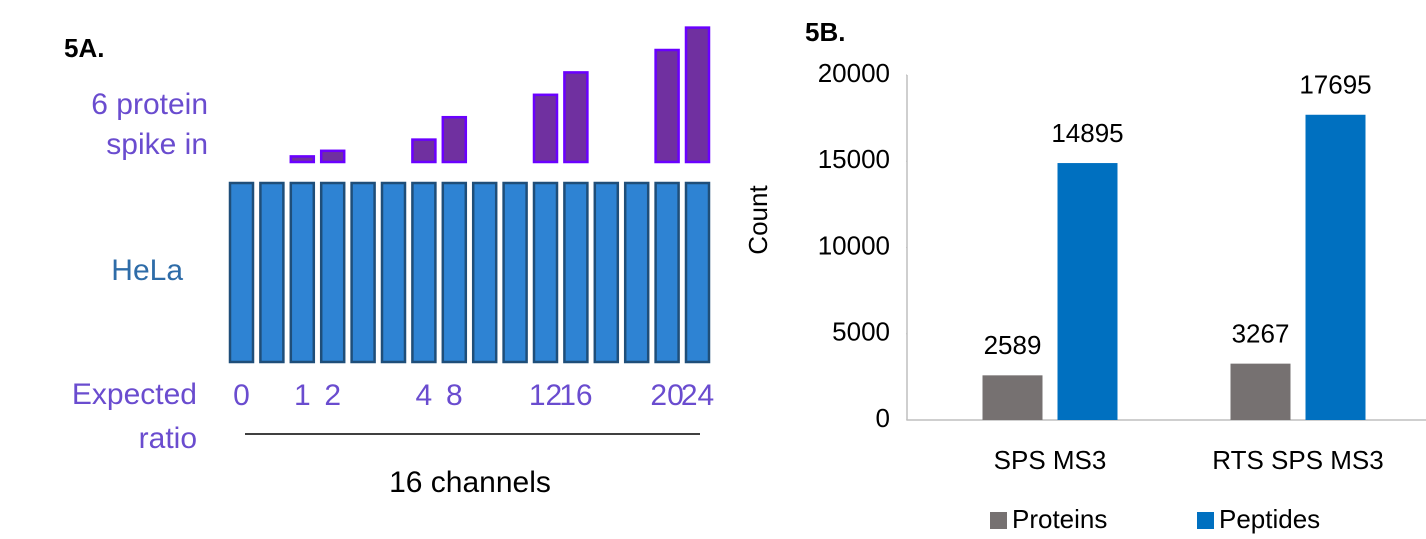 The width and height of the screenshot is (1426, 539). What do you see at coordinates (134, 394) in the screenshot?
I see `ratio-label: Expected` at bounding box center [134, 394].